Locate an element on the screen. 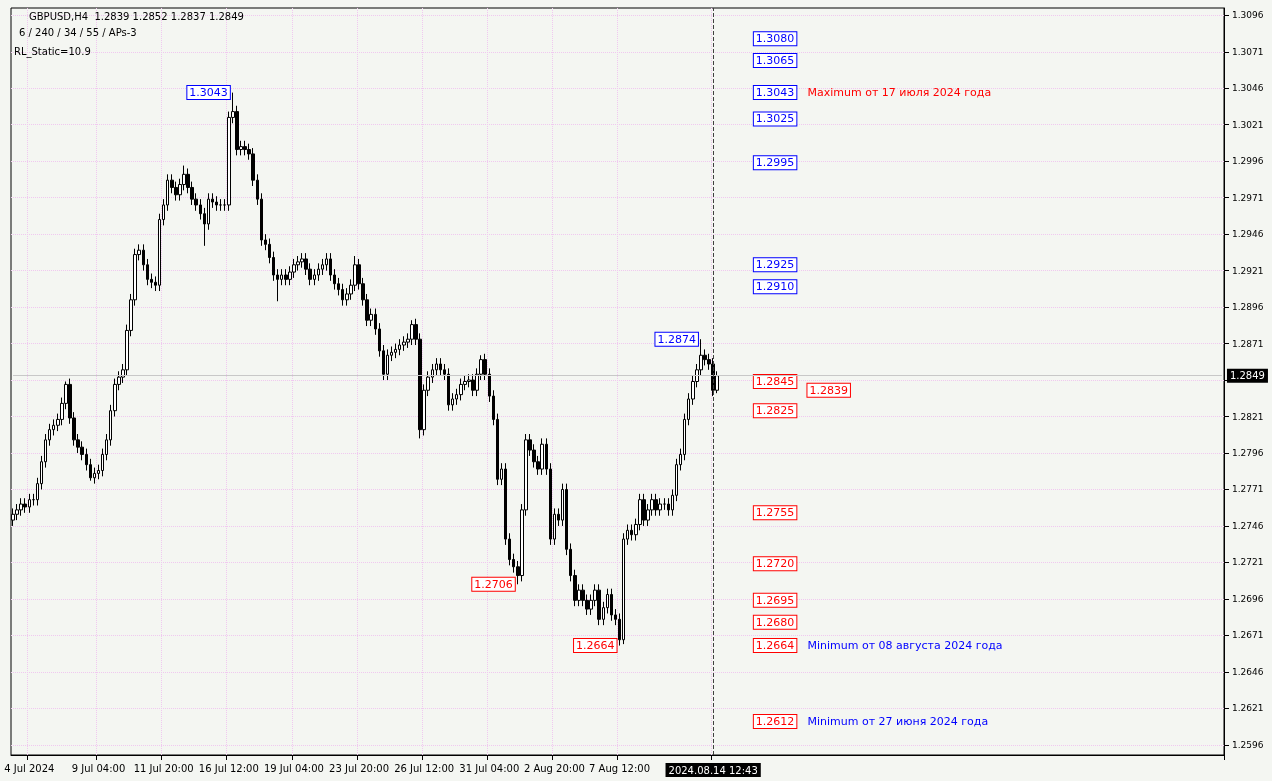 The height and width of the screenshot is (781, 1272). annotation: 1.2839 is located at coordinates (828, 390).